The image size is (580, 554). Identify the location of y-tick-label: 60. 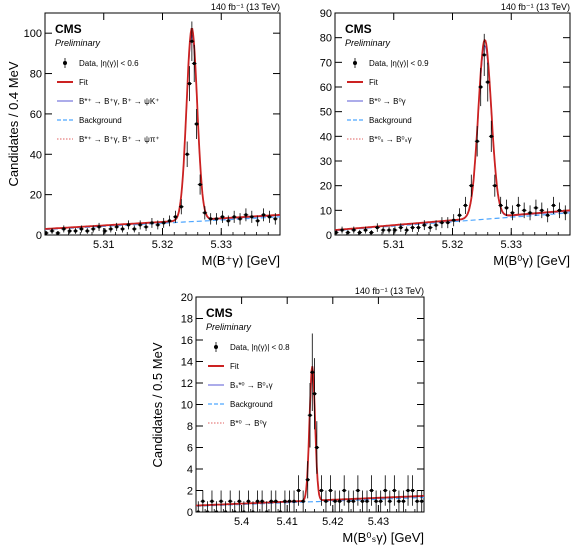
(326, 88).